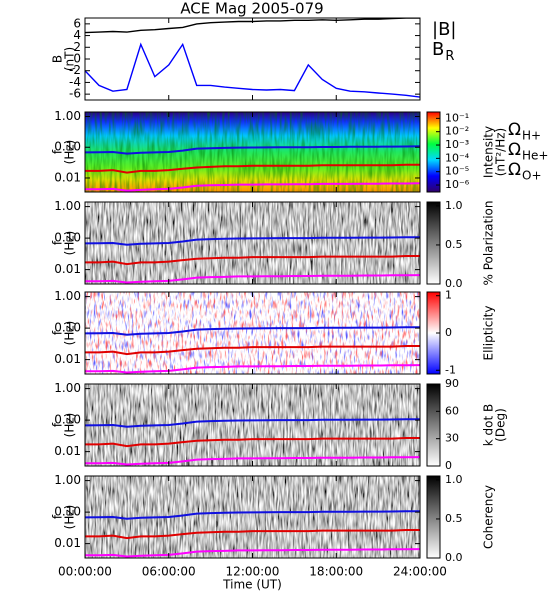 This screenshot has width=550, height=600. Describe the element at coordinates (438, 49) in the screenshot. I see `legend-label: B` at that location.